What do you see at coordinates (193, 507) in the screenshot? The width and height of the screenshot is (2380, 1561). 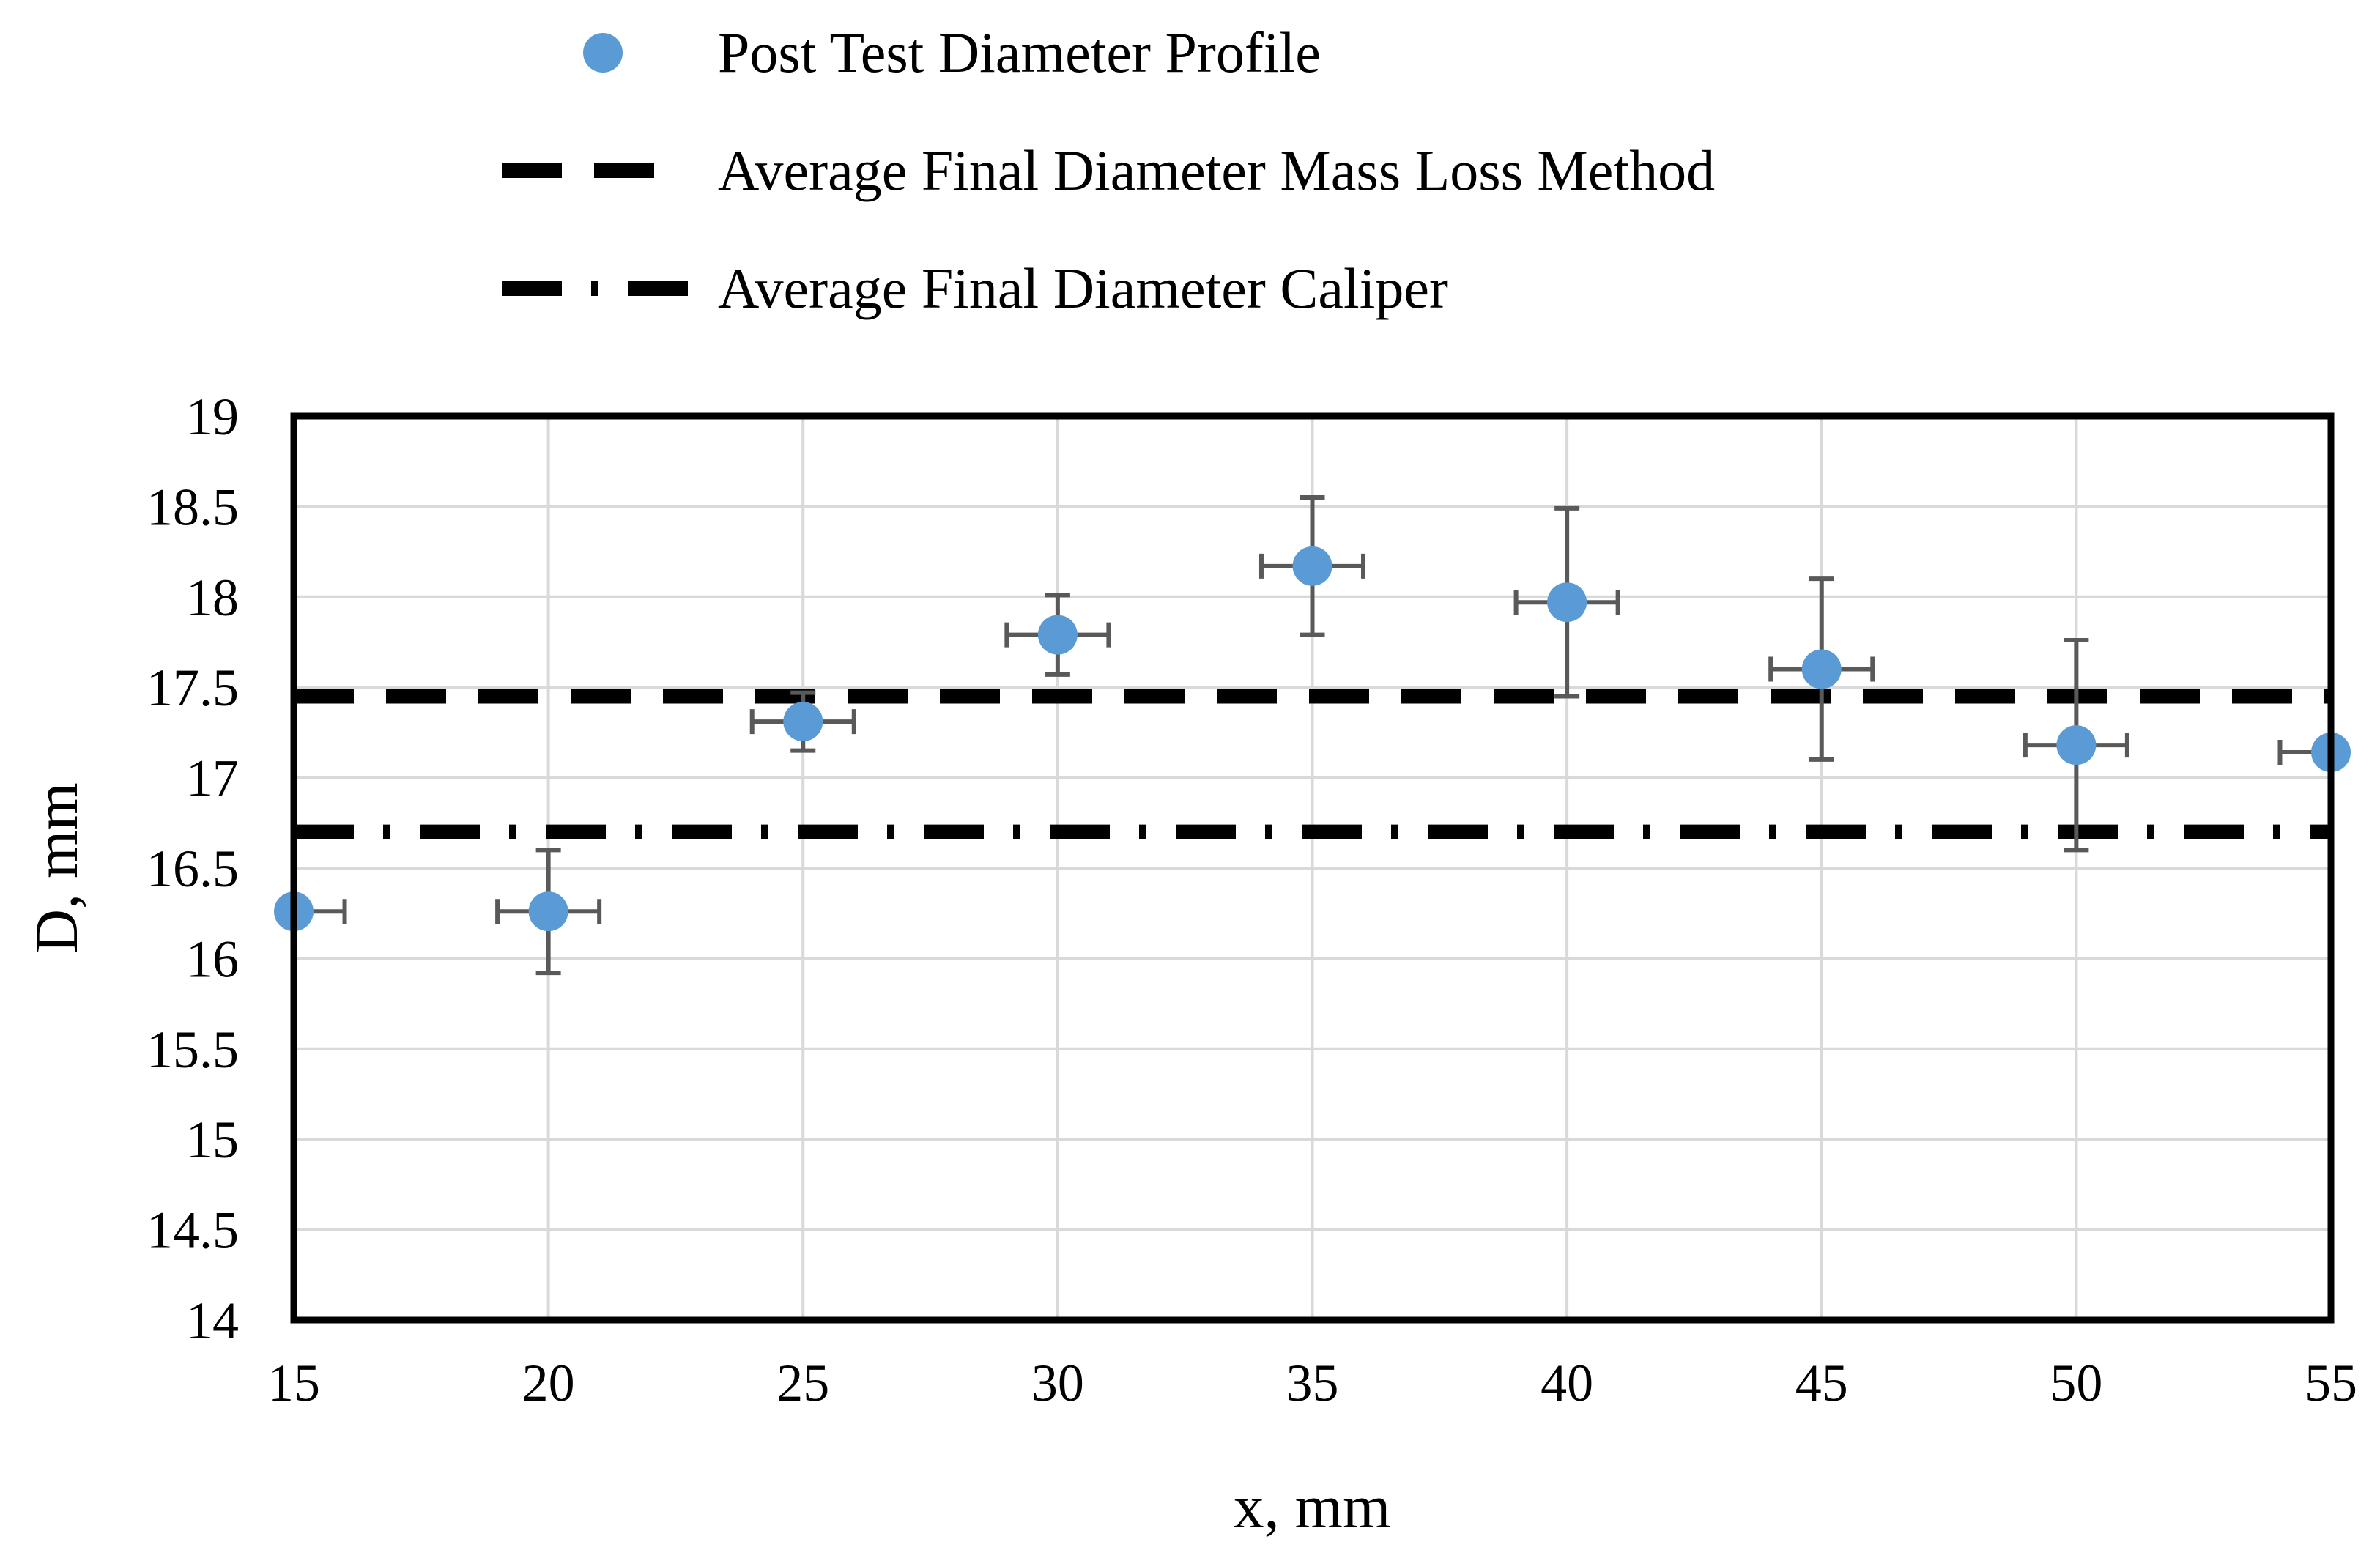 I see `y-tick-label: 18.5` at bounding box center [193, 507].